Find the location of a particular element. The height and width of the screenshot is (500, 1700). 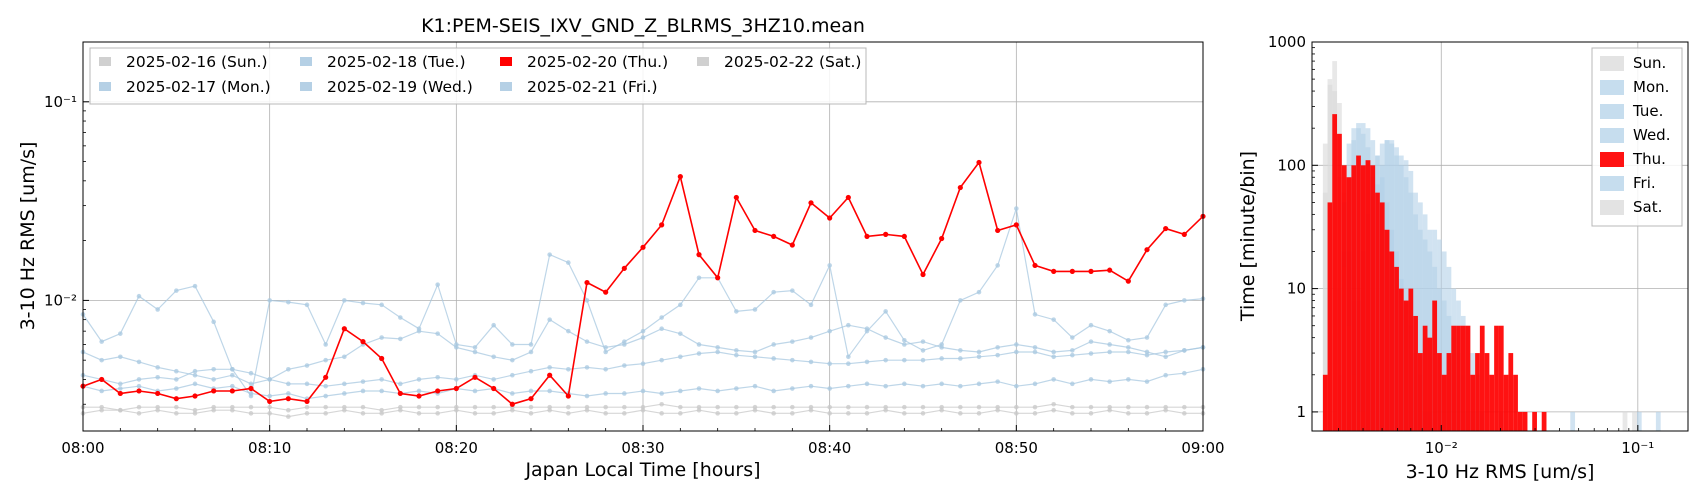

histogram-legend: Sun. Mon. Tue. Wed. Thu. Fri. Sat. is located at coordinates (1637, 137).